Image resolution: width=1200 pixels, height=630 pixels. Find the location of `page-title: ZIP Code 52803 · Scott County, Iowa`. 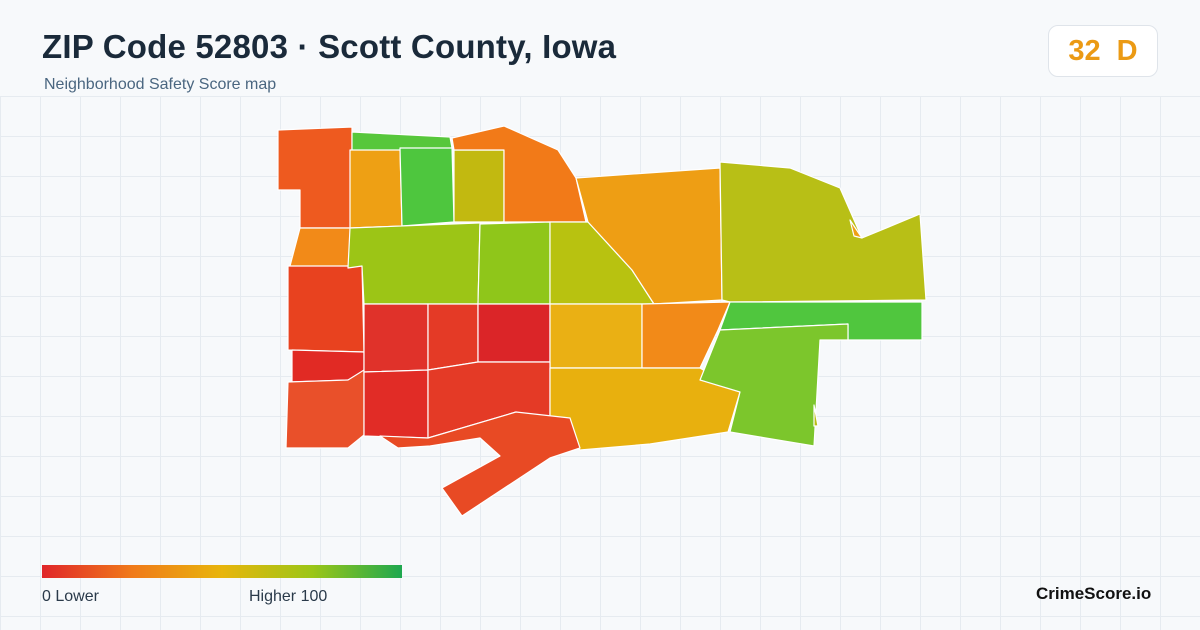

page-title: ZIP Code 52803 · Scott County, Iowa is located at coordinates (329, 46).